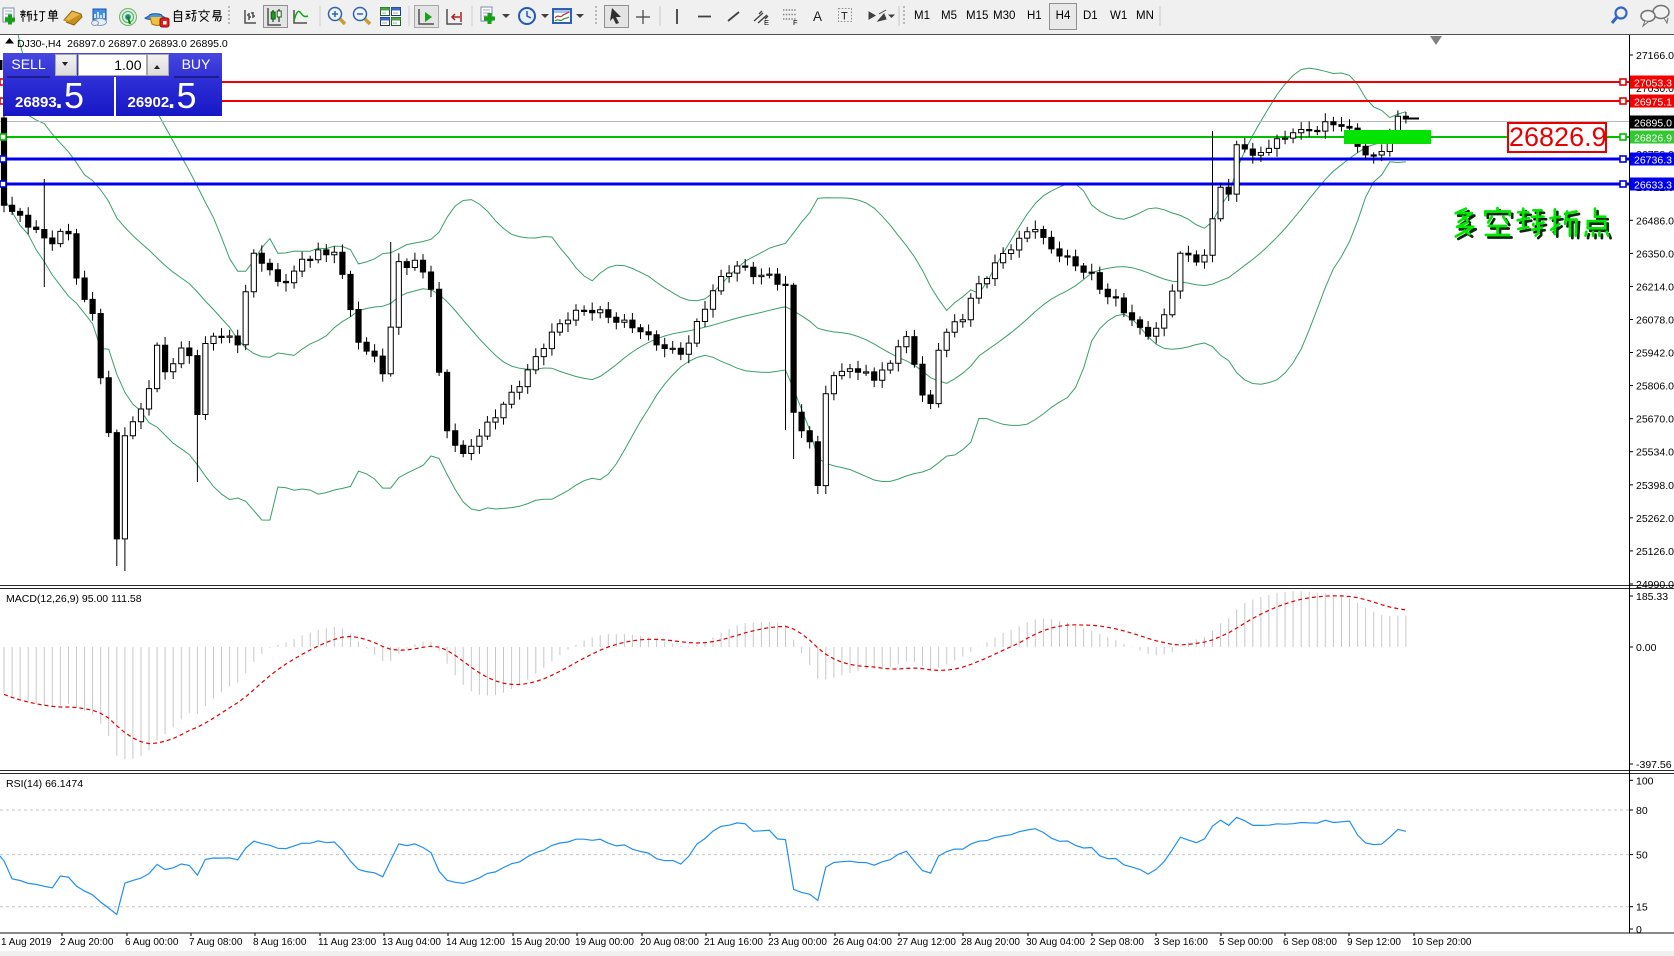 Image resolution: width=1674 pixels, height=956 pixels. I want to click on svg-text: 26486.0, so click(1655, 221).